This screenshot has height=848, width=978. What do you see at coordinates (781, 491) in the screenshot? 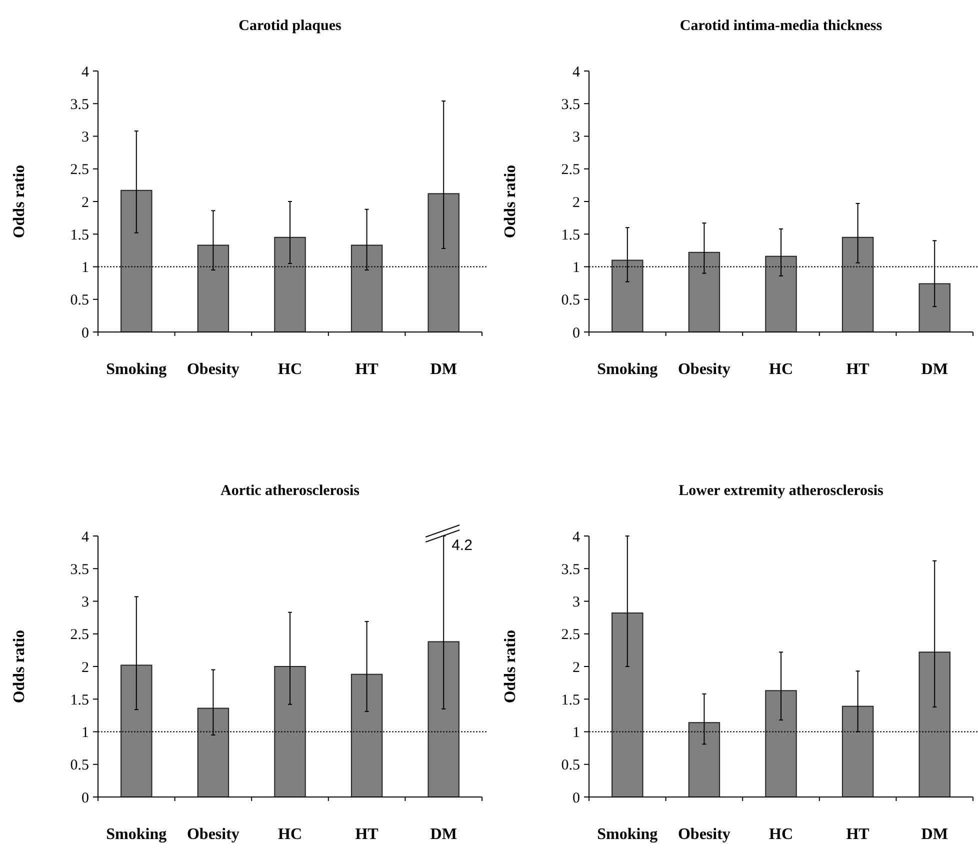
I see `chart-title: Lower extremity atherosclerosis` at bounding box center [781, 491].